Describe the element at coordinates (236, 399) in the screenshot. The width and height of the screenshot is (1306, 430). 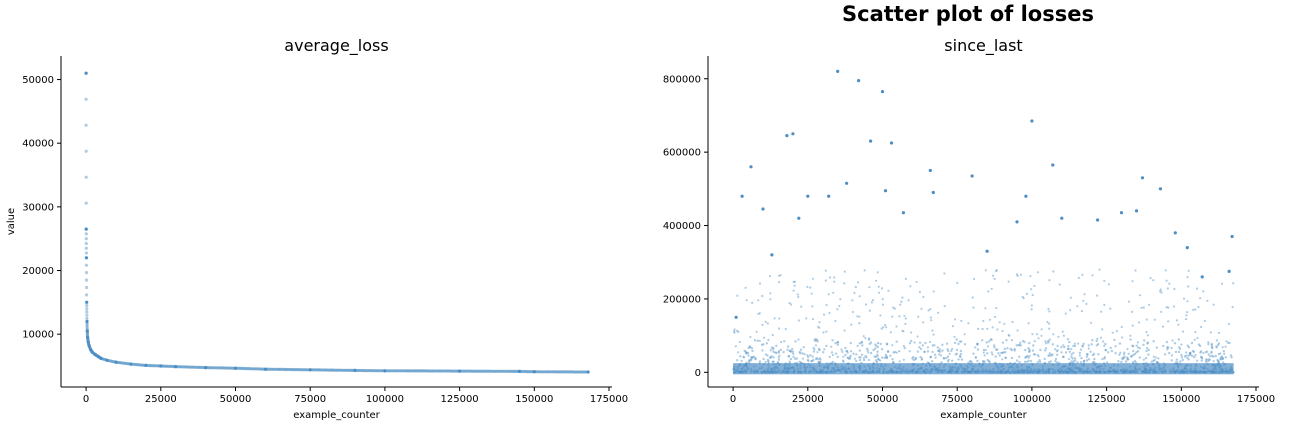
I see `x-tick-label: 50000` at that location.